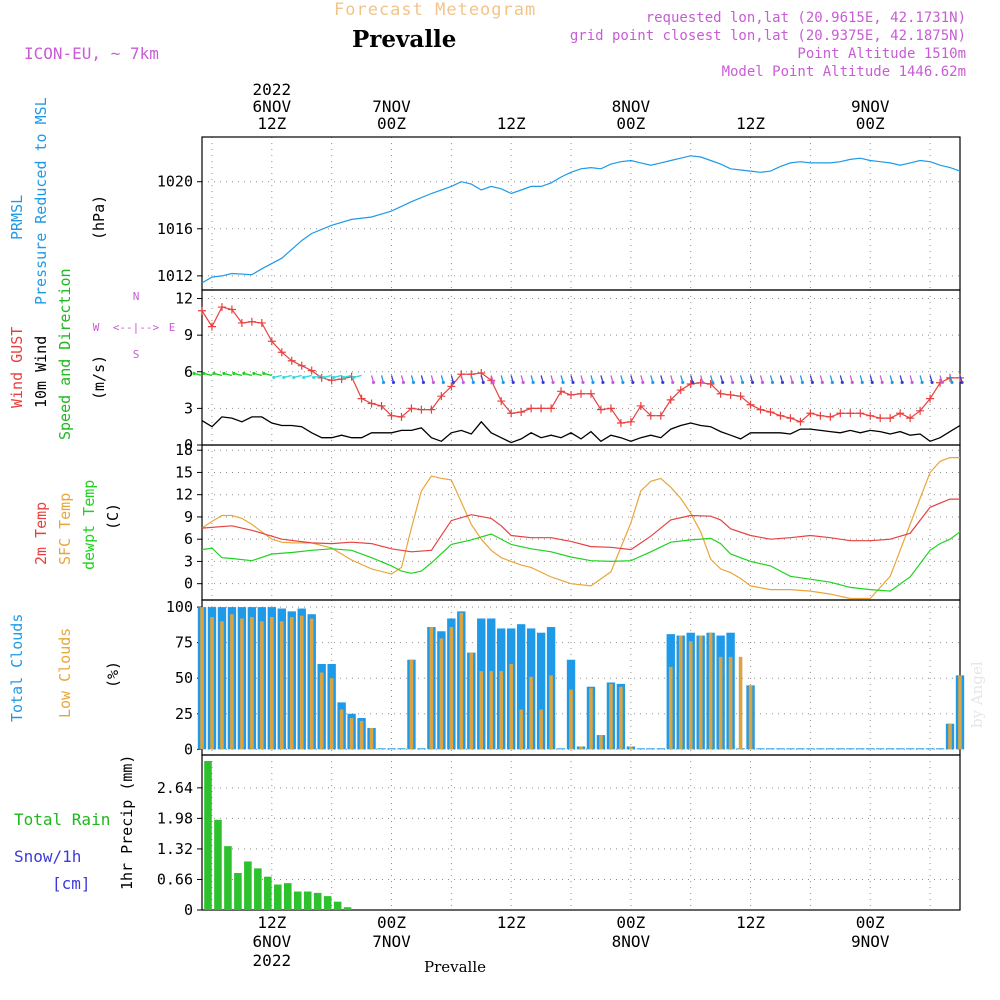  What do you see at coordinates (17, 217) in the screenshot?
I see `pressure-label-prmsl: PRMSL` at bounding box center [17, 217].